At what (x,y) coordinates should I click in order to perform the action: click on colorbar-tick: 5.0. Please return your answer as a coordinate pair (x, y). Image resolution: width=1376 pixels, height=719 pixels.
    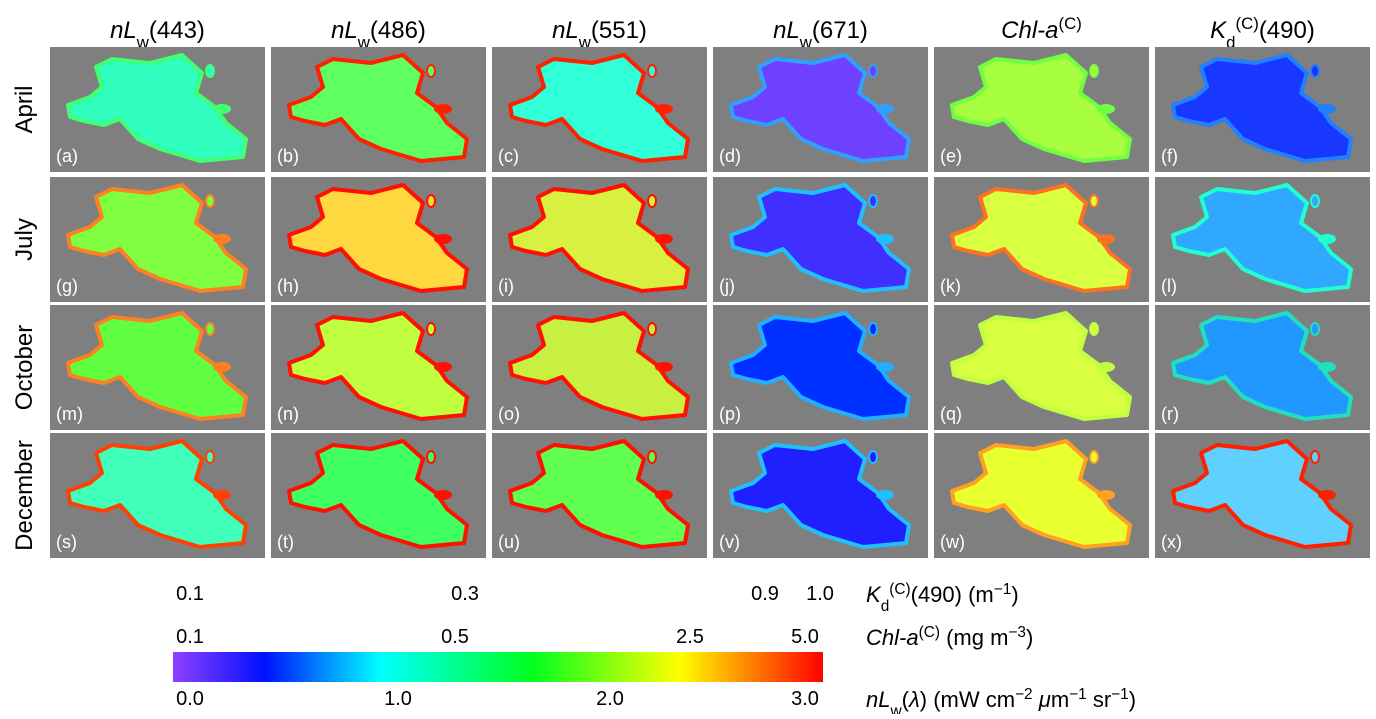
    Looking at the image, I should click on (805, 637).